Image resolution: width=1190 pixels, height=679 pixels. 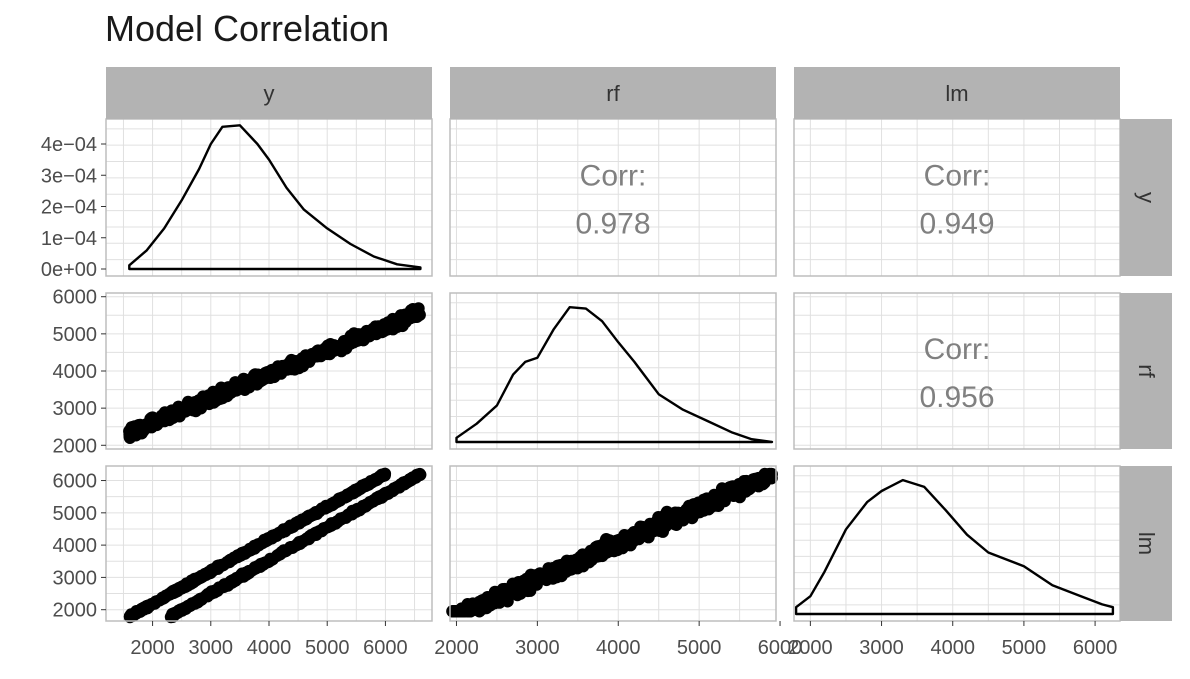 I want to click on corr-value-y-lm: 0.949, so click(x=956, y=224).